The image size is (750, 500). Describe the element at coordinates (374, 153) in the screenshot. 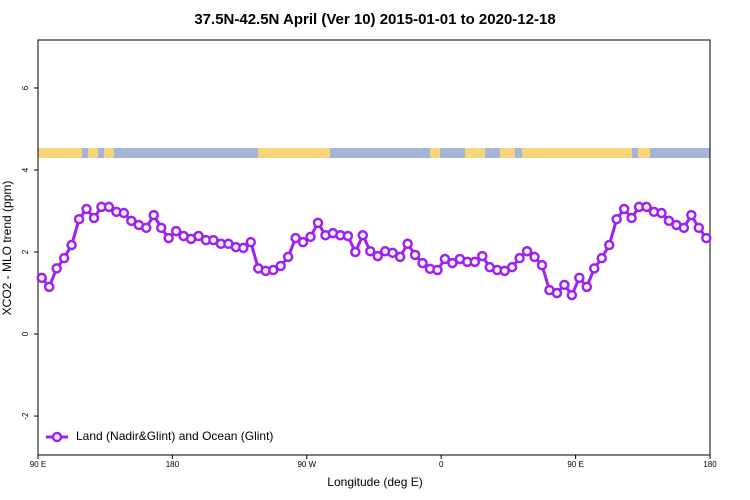

I see `land-ocean-strip` at that location.